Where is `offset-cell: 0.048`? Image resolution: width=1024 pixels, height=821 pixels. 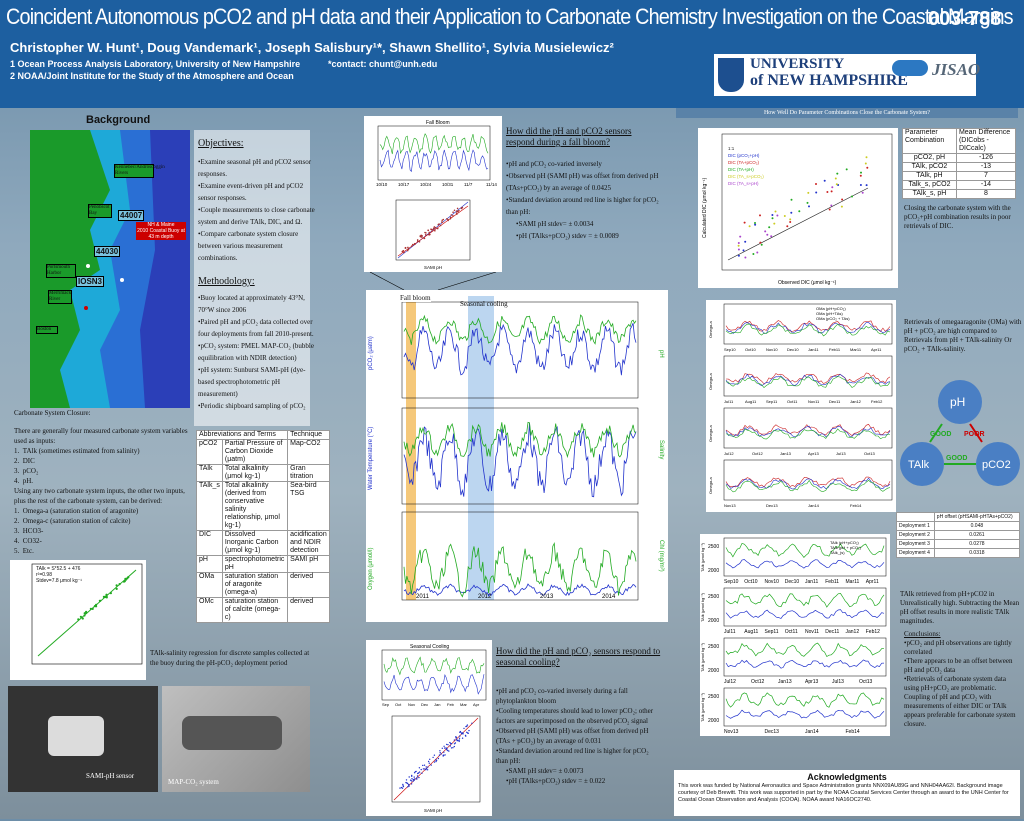
offset-cell: 0.048 is located at coordinates (977, 526).